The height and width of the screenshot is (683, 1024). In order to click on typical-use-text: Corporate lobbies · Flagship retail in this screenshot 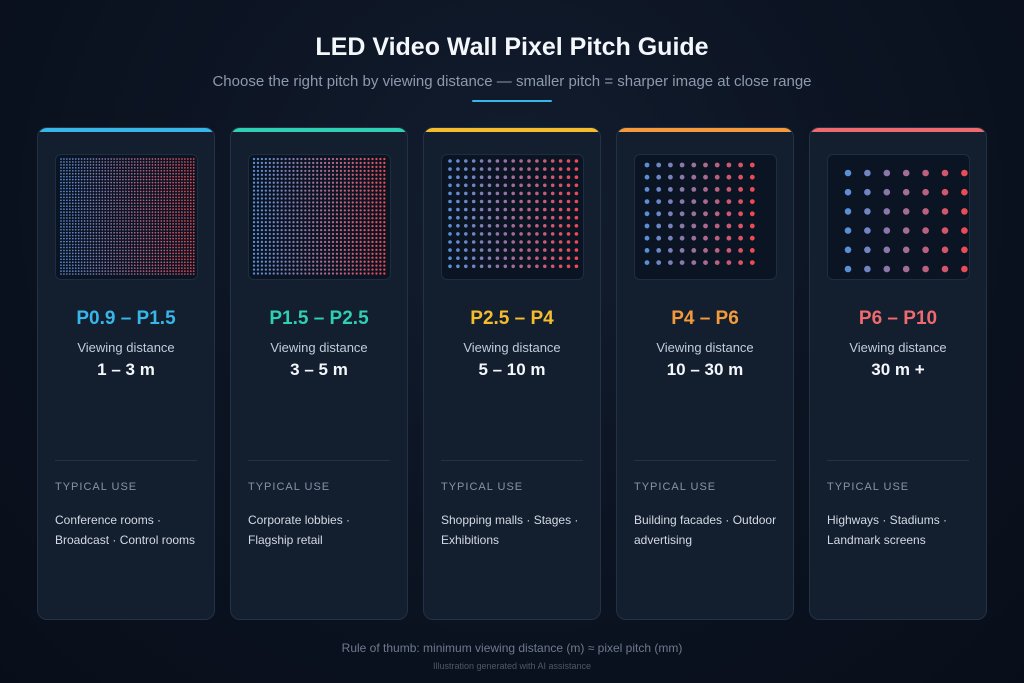, I will do `click(299, 530)`.